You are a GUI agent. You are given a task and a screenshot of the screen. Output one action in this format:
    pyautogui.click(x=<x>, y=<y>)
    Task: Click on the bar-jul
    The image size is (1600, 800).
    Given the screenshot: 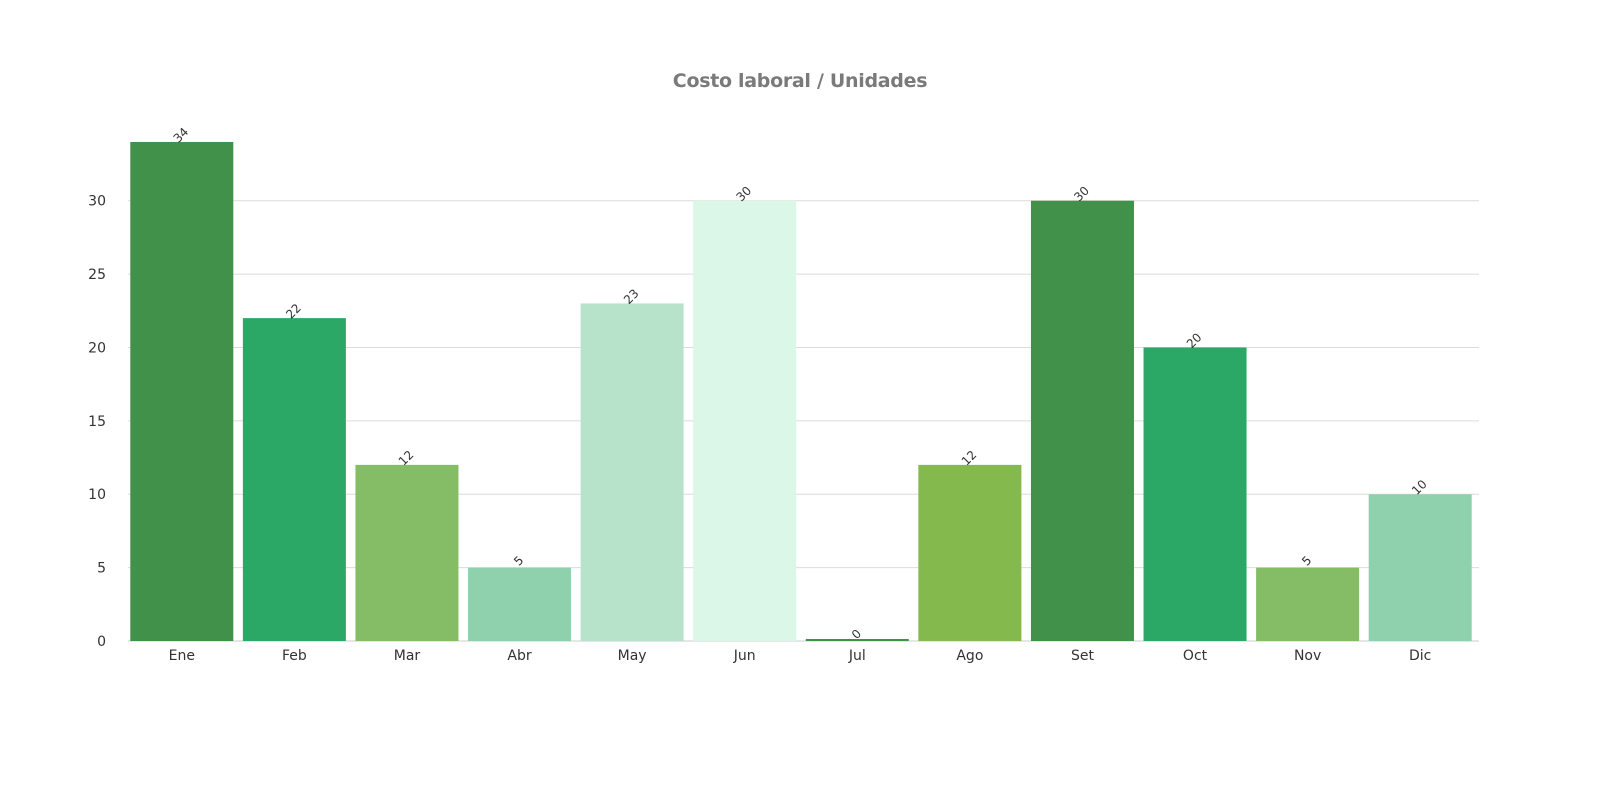 What is the action you would take?
    pyautogui.click(x=857, y=640)
    